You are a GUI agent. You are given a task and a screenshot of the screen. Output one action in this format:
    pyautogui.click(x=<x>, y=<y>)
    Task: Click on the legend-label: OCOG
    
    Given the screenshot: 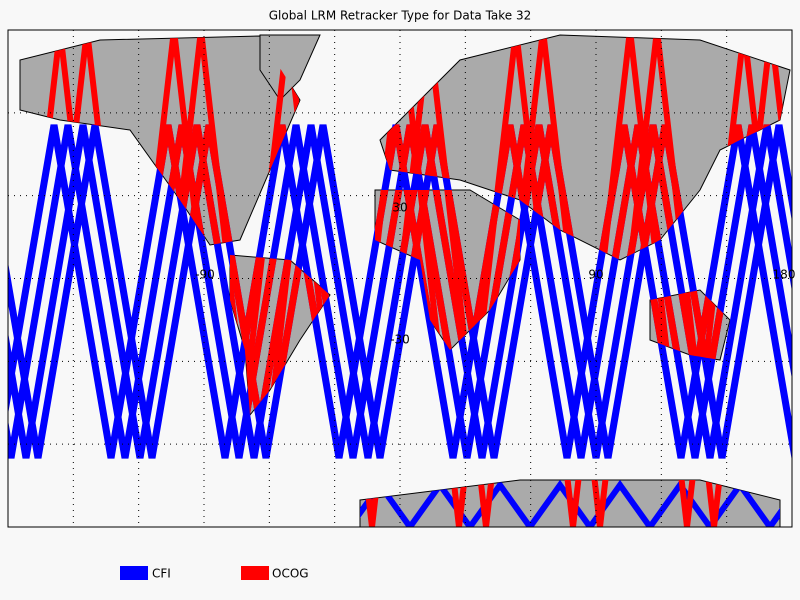 What is the action you would take?
    pyautogui.click(x=290, y=574)
    